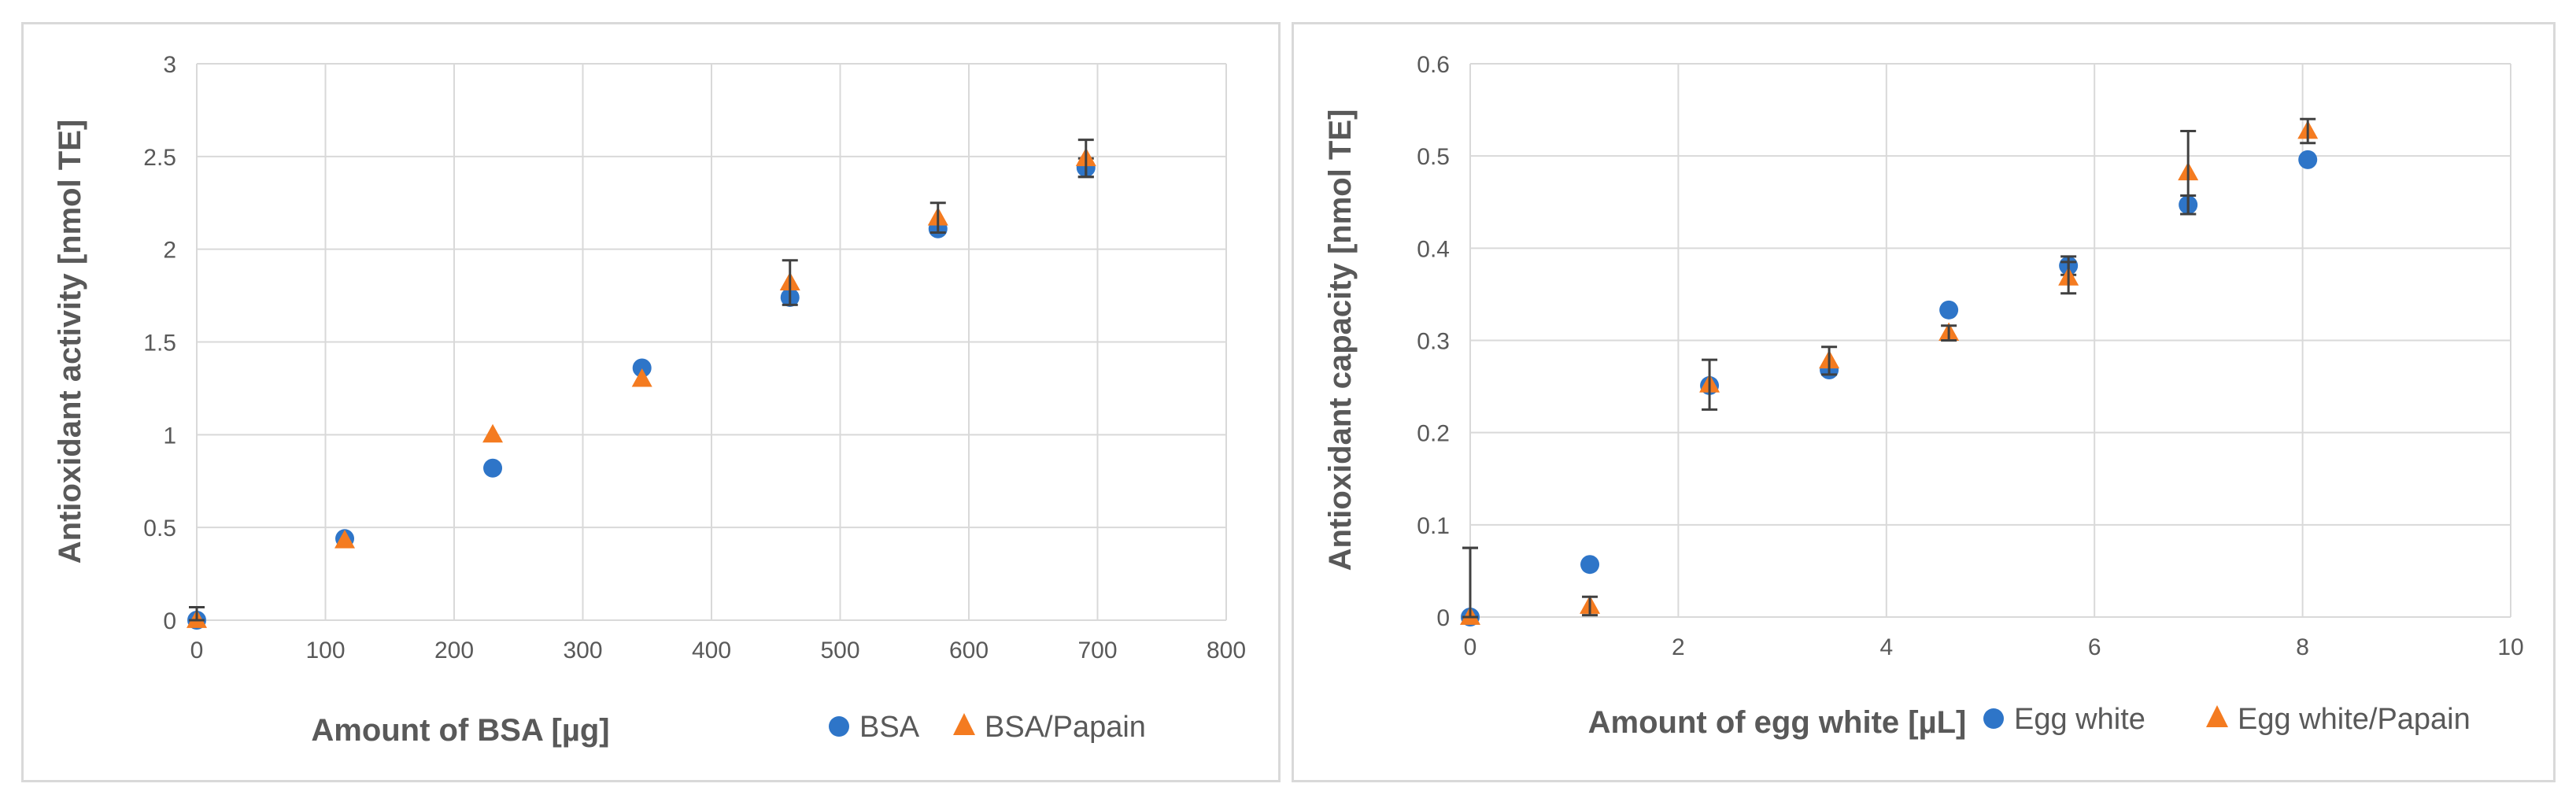  I want to click on egg-x-tick-label: 4, so click(1886, 647).